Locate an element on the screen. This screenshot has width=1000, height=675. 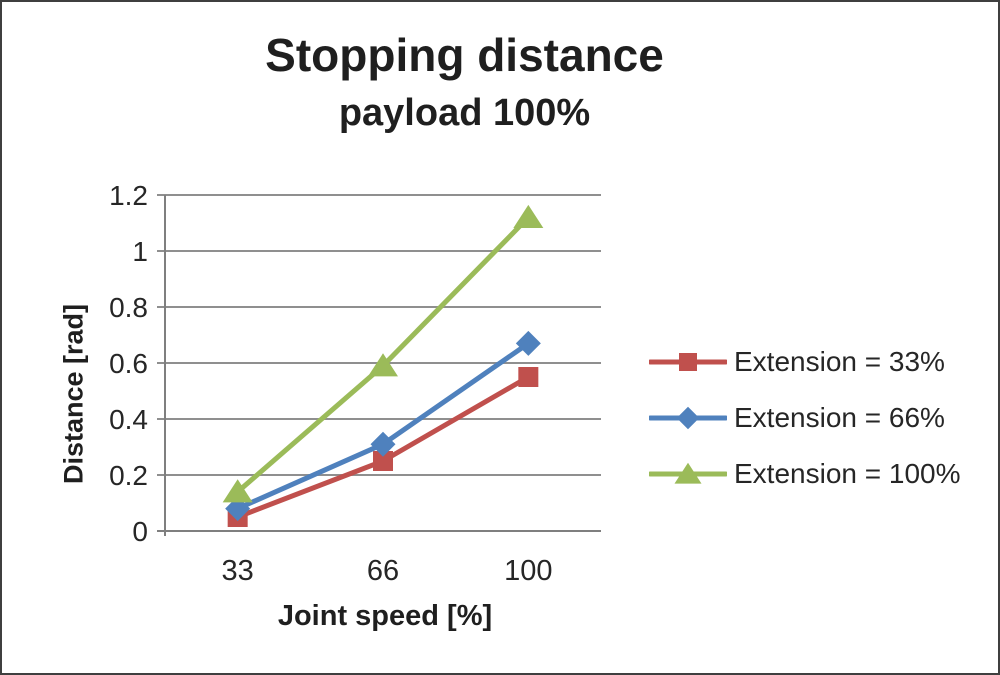
legend-label: Extension = 66% is located at coordinates (839, 417).